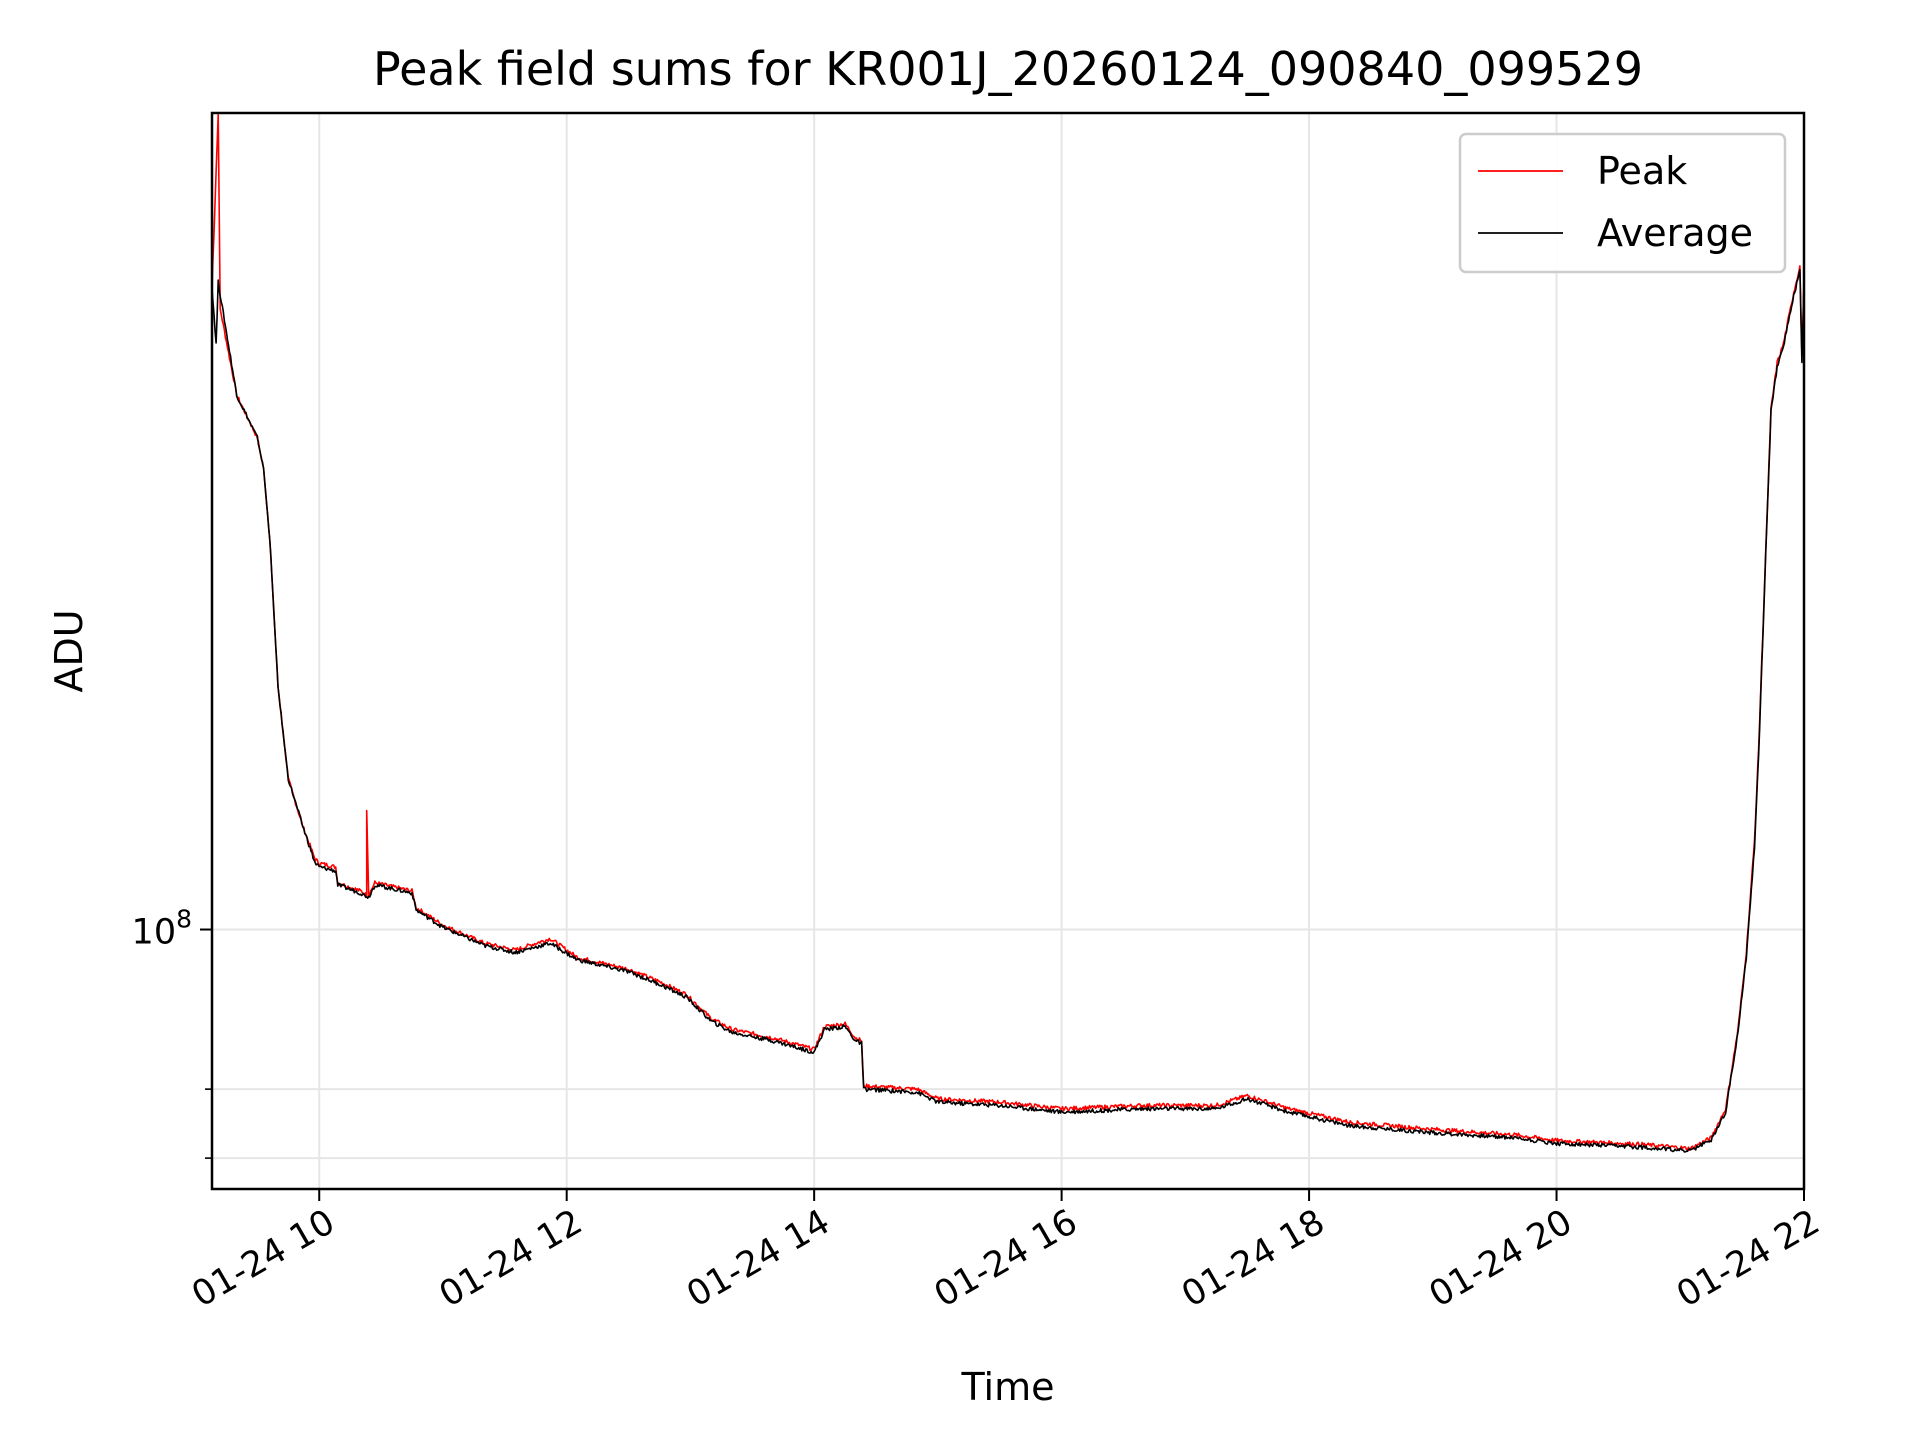 The height and width of the screenshot is (1440, 1920). Describe the element at coordinates (1675, 233) in the screenshot. I see `legend-label-average: Average` at that location.